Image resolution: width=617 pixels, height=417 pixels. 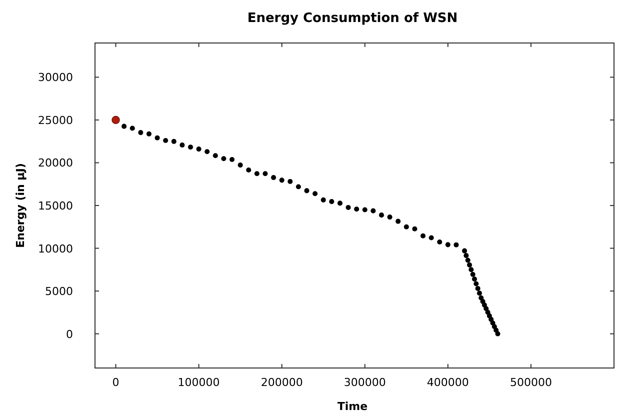 What do you see at coordinates (55, 163) in the screenshot?
I see `y-tick-label: 20000` at bounding box center [55, 163].